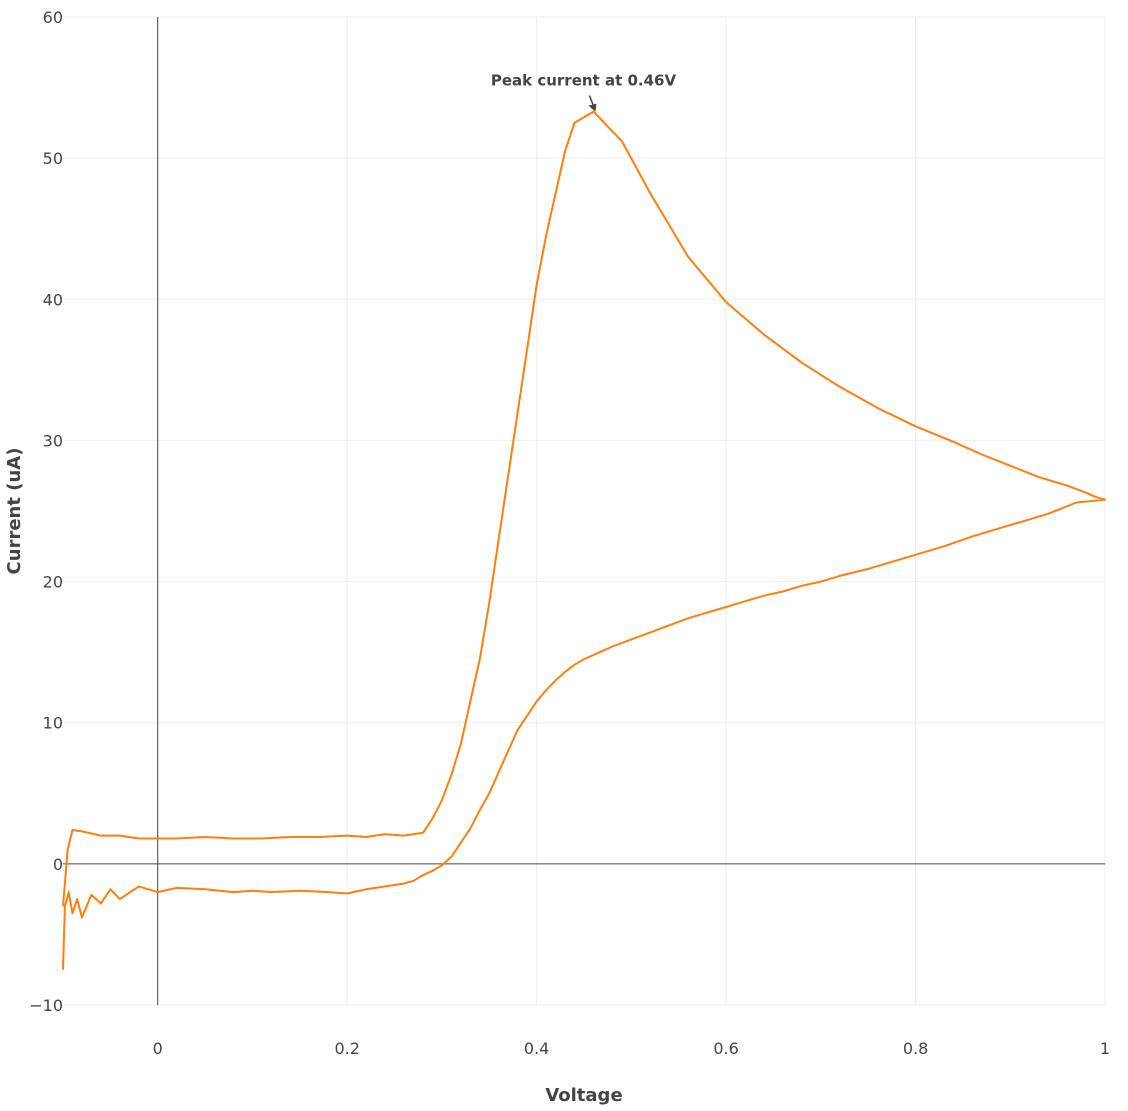  What do you see at coordinates (584, 81) in the screenshot?
I see `peak-annotation-label: Peak current at 0.46V` at bounding box center [584, 81].